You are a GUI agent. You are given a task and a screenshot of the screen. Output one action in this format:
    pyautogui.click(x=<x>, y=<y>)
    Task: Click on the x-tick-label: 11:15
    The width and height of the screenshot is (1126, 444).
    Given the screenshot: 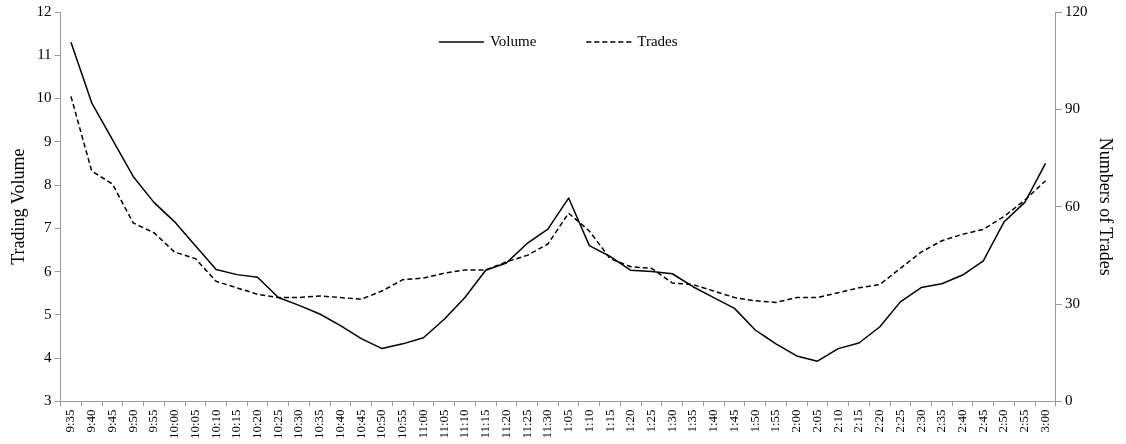 What is the action you would take?
    pyautogui.click(x=485, y=424)
    